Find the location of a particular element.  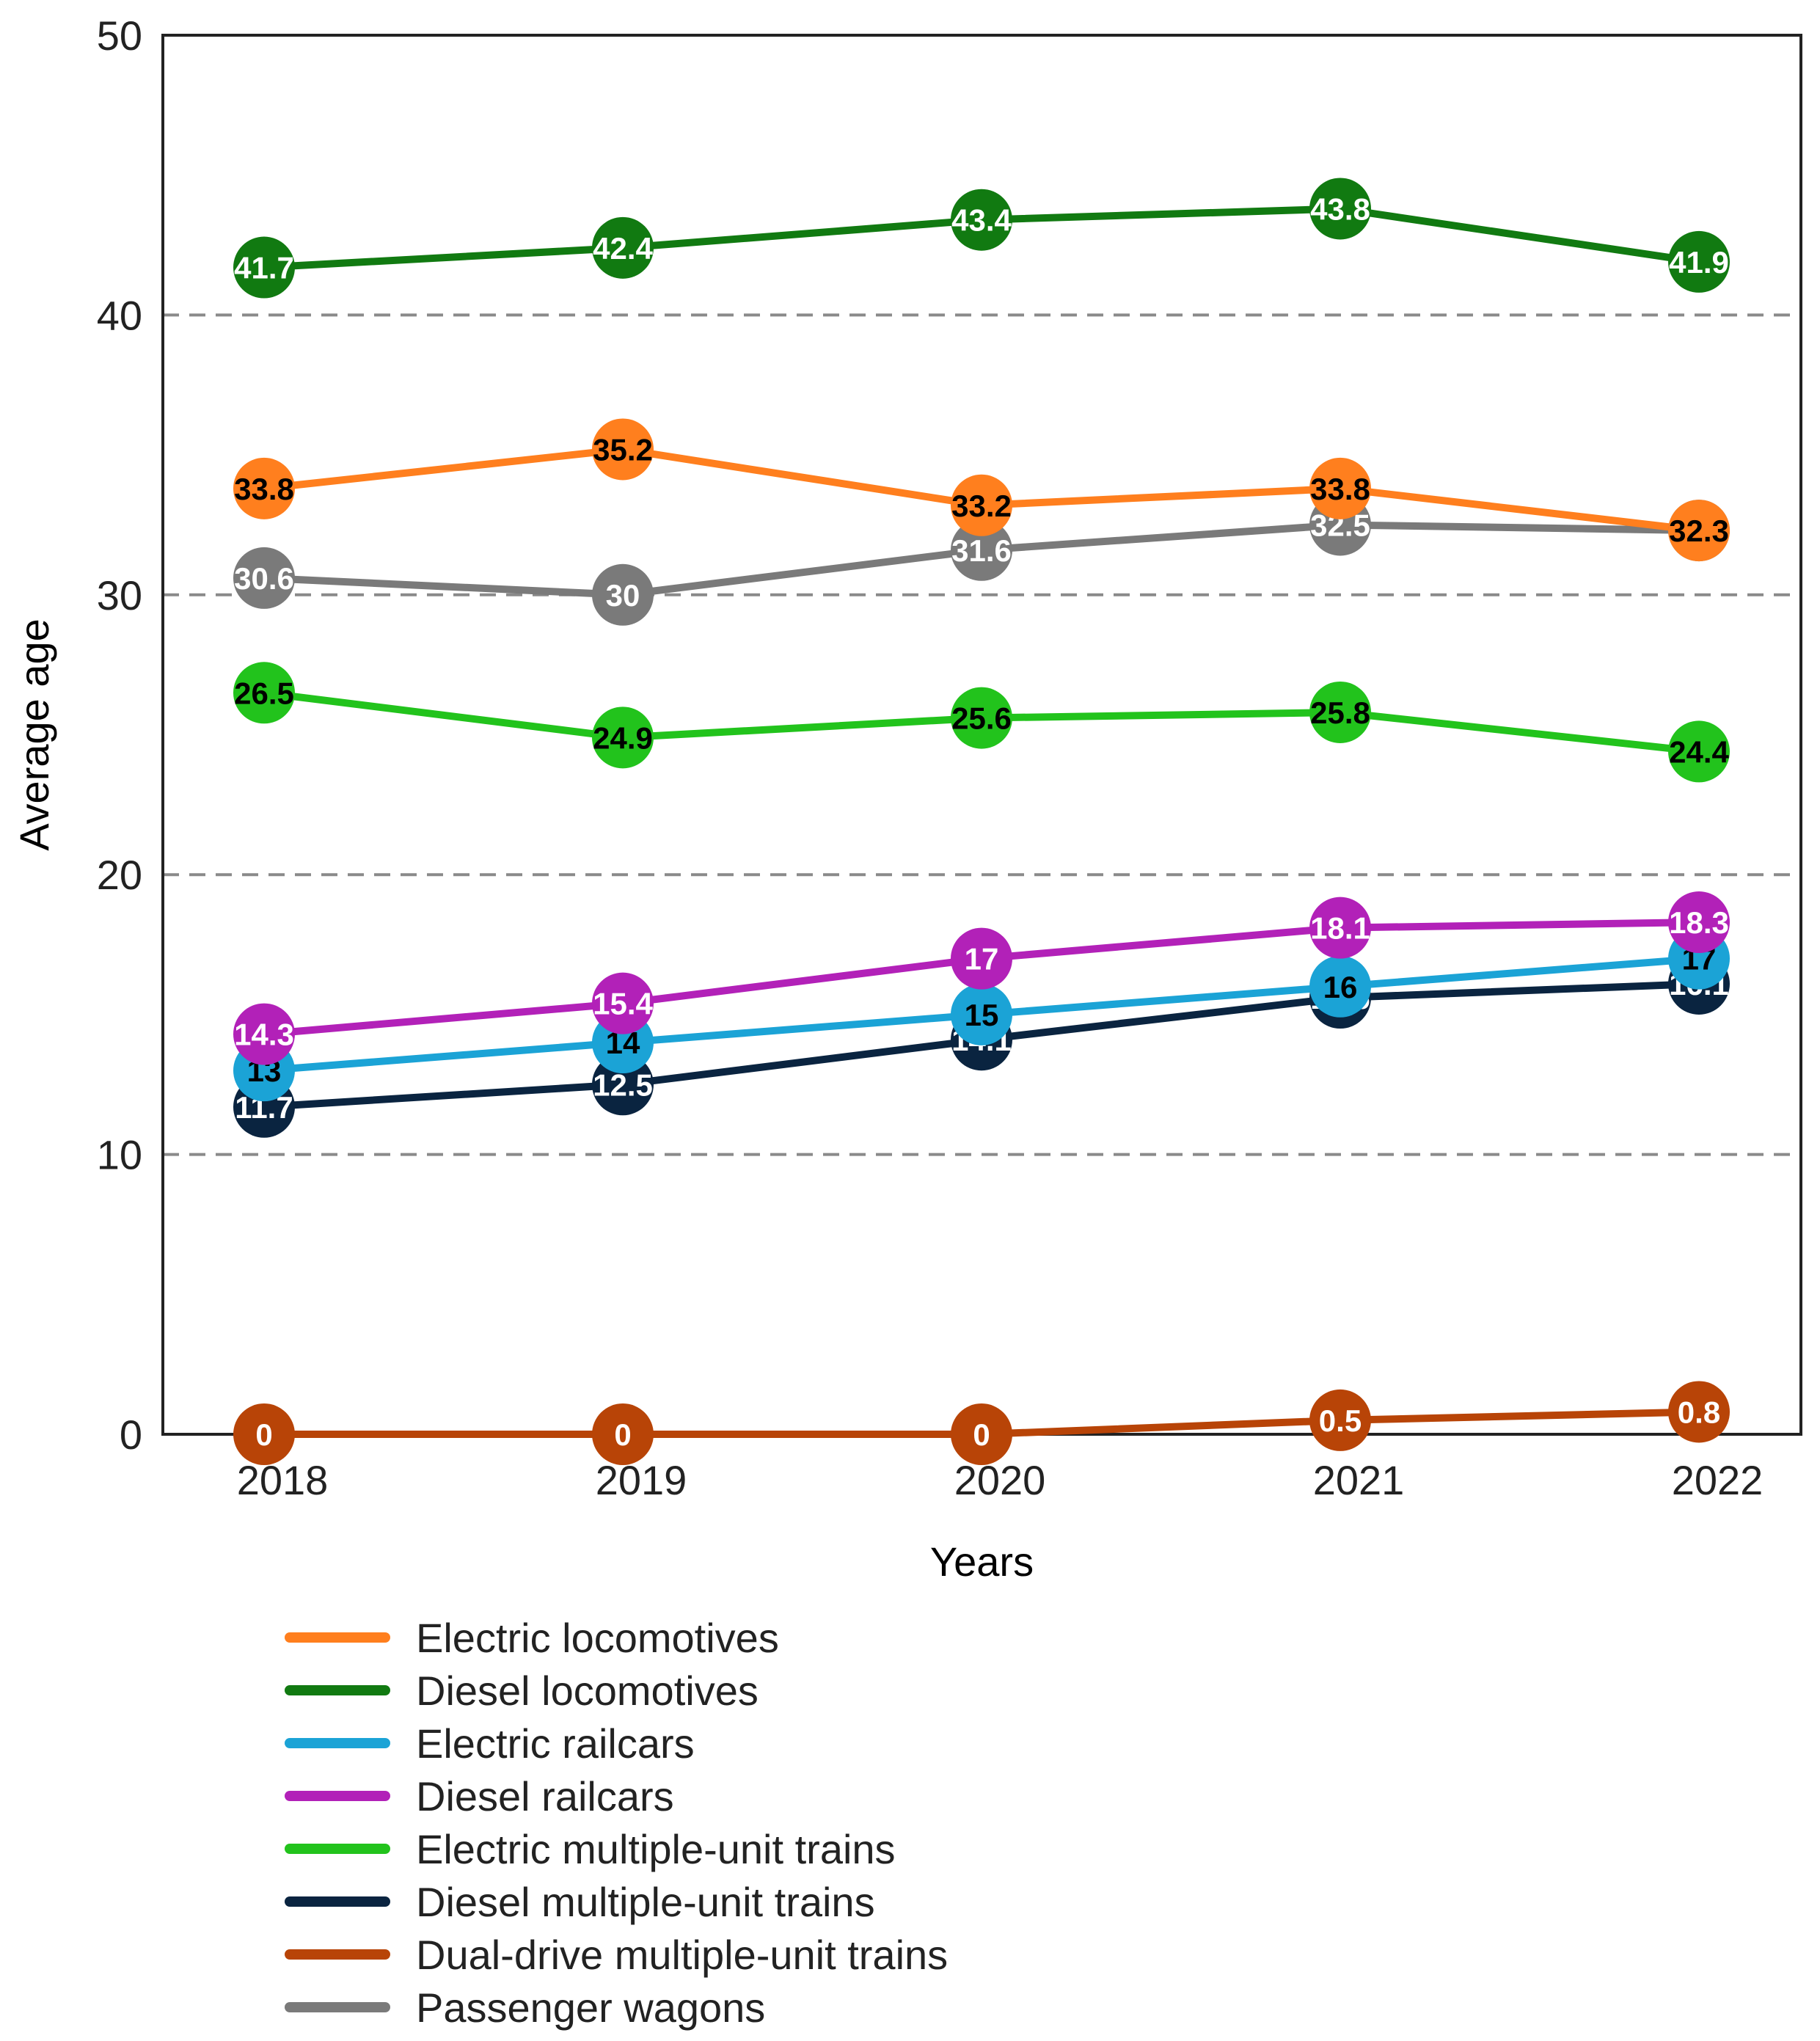

x-tick-label: 2022 is located at coordinates (1718, 1480).